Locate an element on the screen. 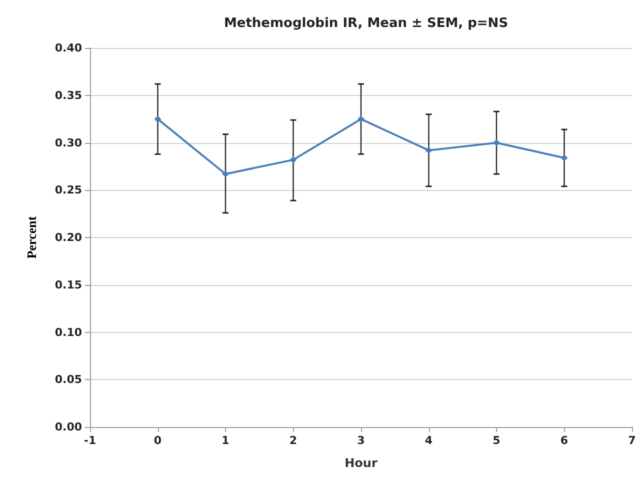 This screenshot has width=639, height=500. y-tick-label: 0.10 is located at coordinates (68, 332).